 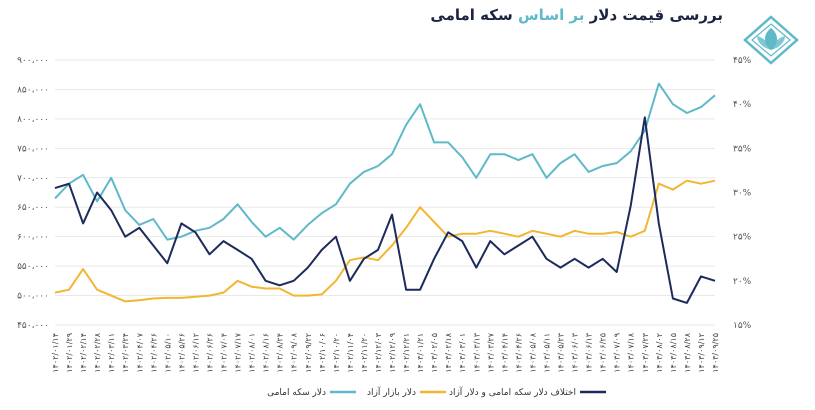 I want to click on x-tick-label: ۱۴۰۳/۰۴/۲۶, so click(x=518, y=353).